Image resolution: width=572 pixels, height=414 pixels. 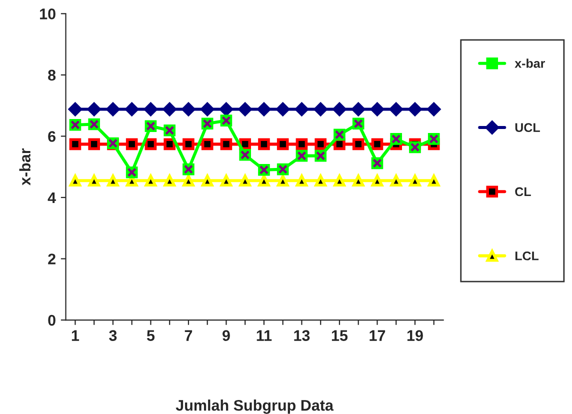 What do you see at coordinates (530, 63) in the screenshot?
I see `legend-label: x-bar` at bounding box center [530, 63].